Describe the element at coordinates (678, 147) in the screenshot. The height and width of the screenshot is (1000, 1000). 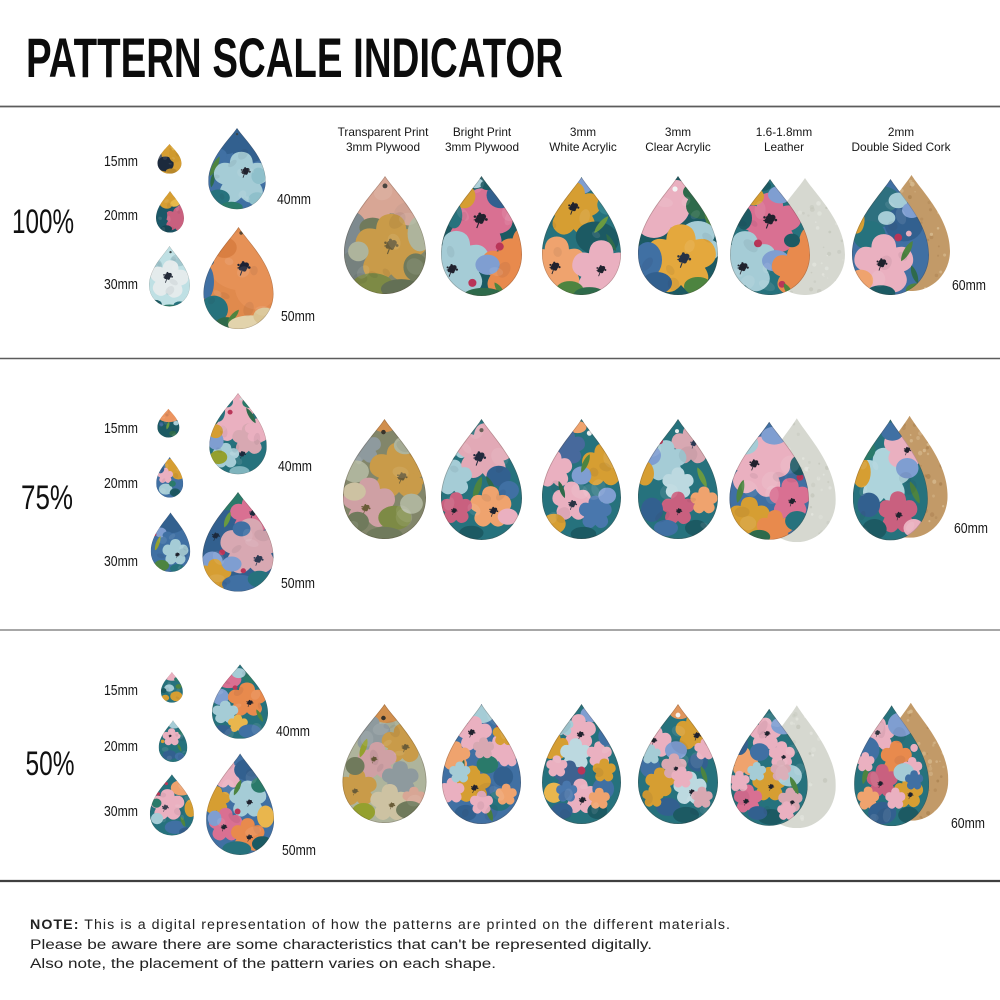
I see `svg-text: Clear Acrylic` at that location.